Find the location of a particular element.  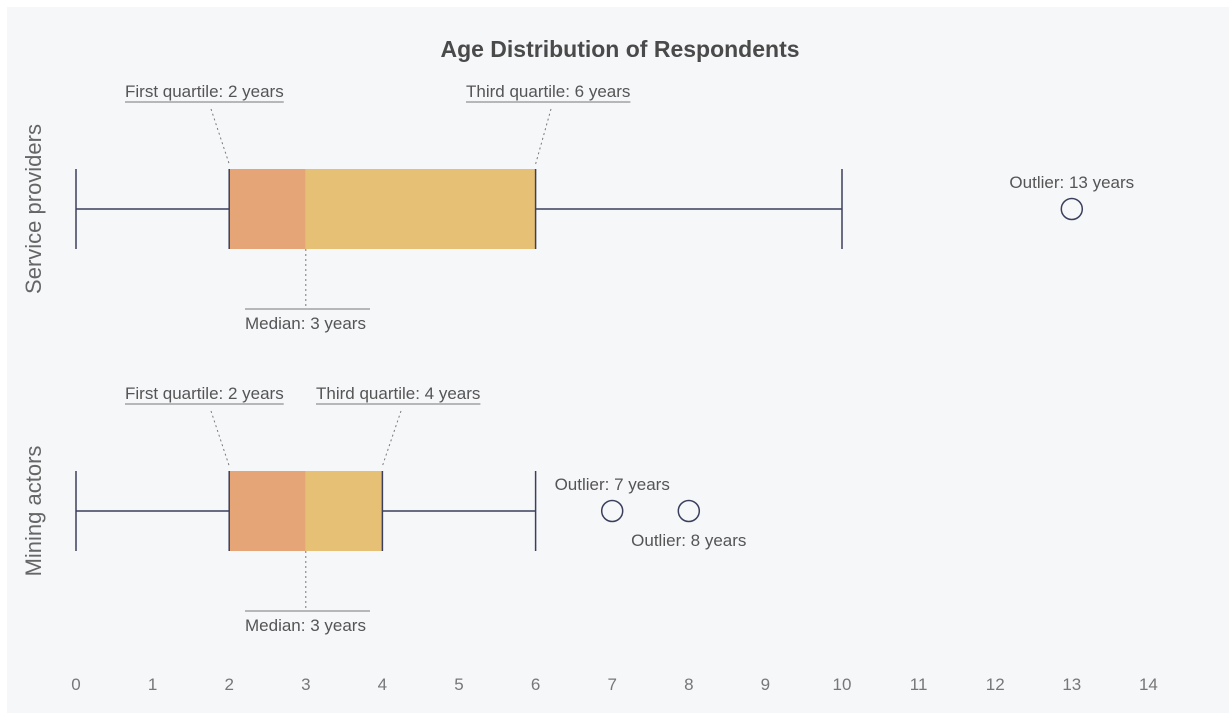

x-tick-label: 1 is located at coordinates (152, 684).